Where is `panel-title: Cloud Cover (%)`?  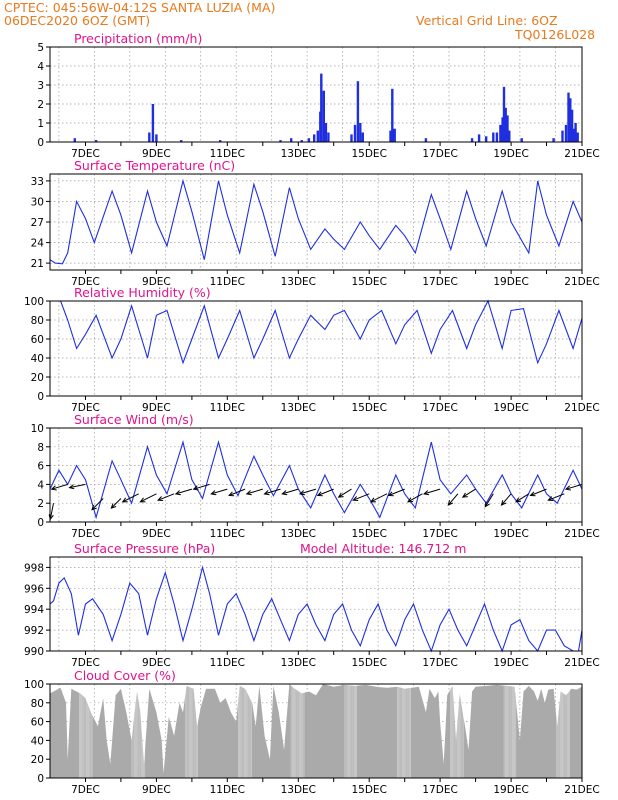 panel-title: Cloud Cover (%) is located at coordinates (125, 675).